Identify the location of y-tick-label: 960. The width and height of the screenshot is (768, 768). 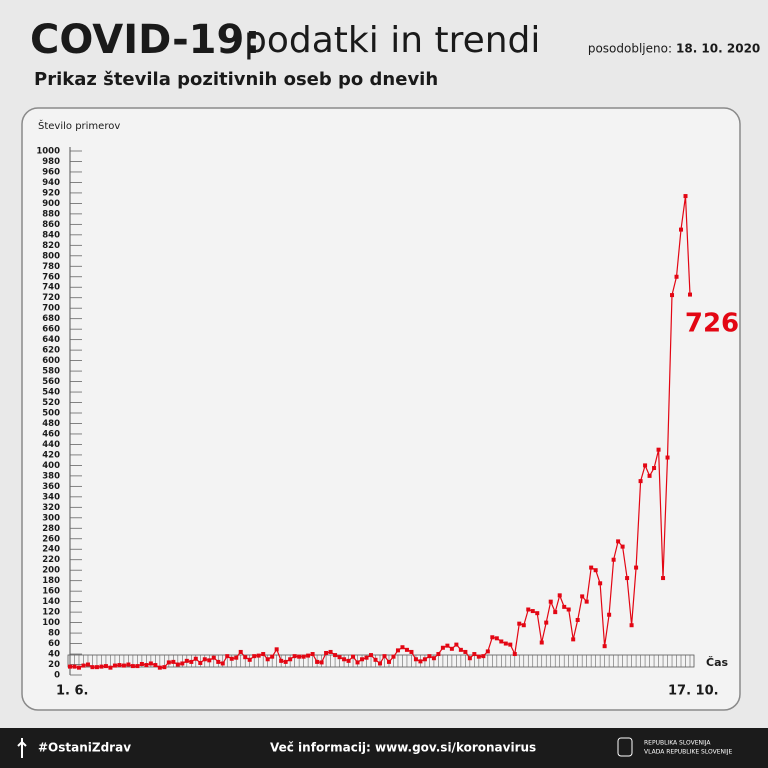
(51, 172).